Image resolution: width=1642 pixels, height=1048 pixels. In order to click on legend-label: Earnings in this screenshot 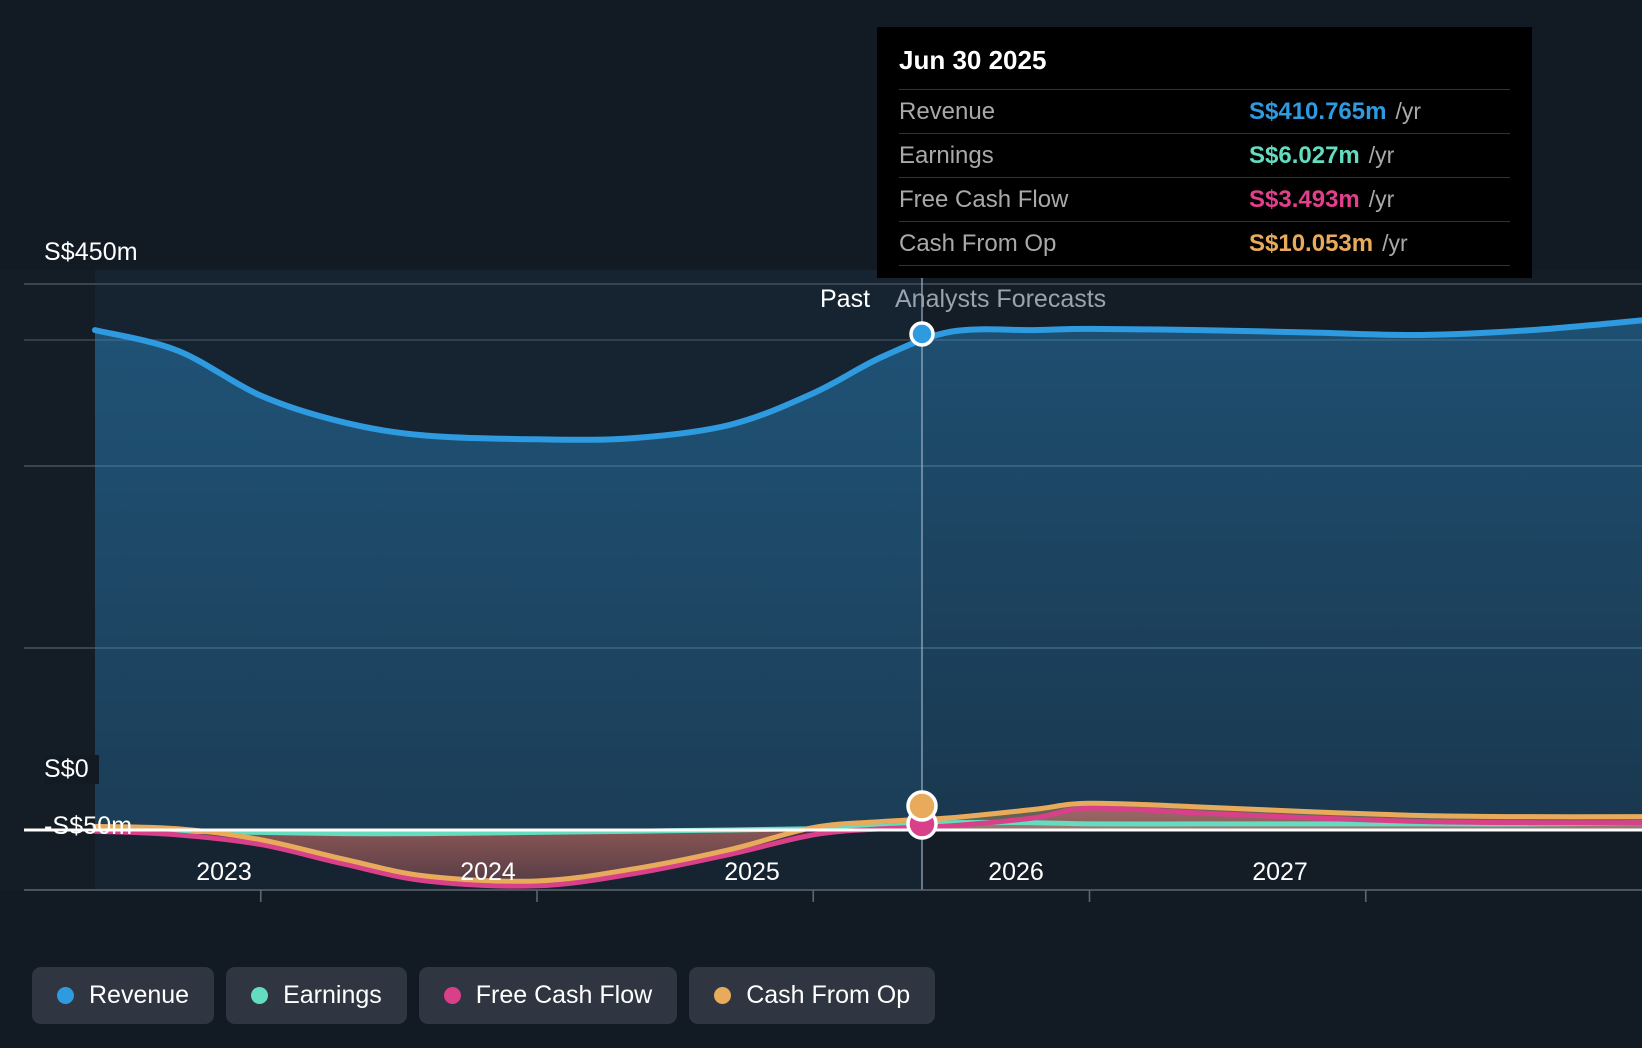, I will do `click(332, 995)`.